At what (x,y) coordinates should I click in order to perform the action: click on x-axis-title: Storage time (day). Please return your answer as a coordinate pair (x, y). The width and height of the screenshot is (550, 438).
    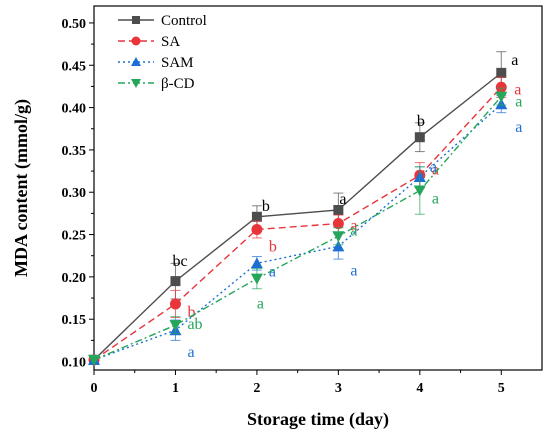
    Looking at the image, I should click on (318, 419).